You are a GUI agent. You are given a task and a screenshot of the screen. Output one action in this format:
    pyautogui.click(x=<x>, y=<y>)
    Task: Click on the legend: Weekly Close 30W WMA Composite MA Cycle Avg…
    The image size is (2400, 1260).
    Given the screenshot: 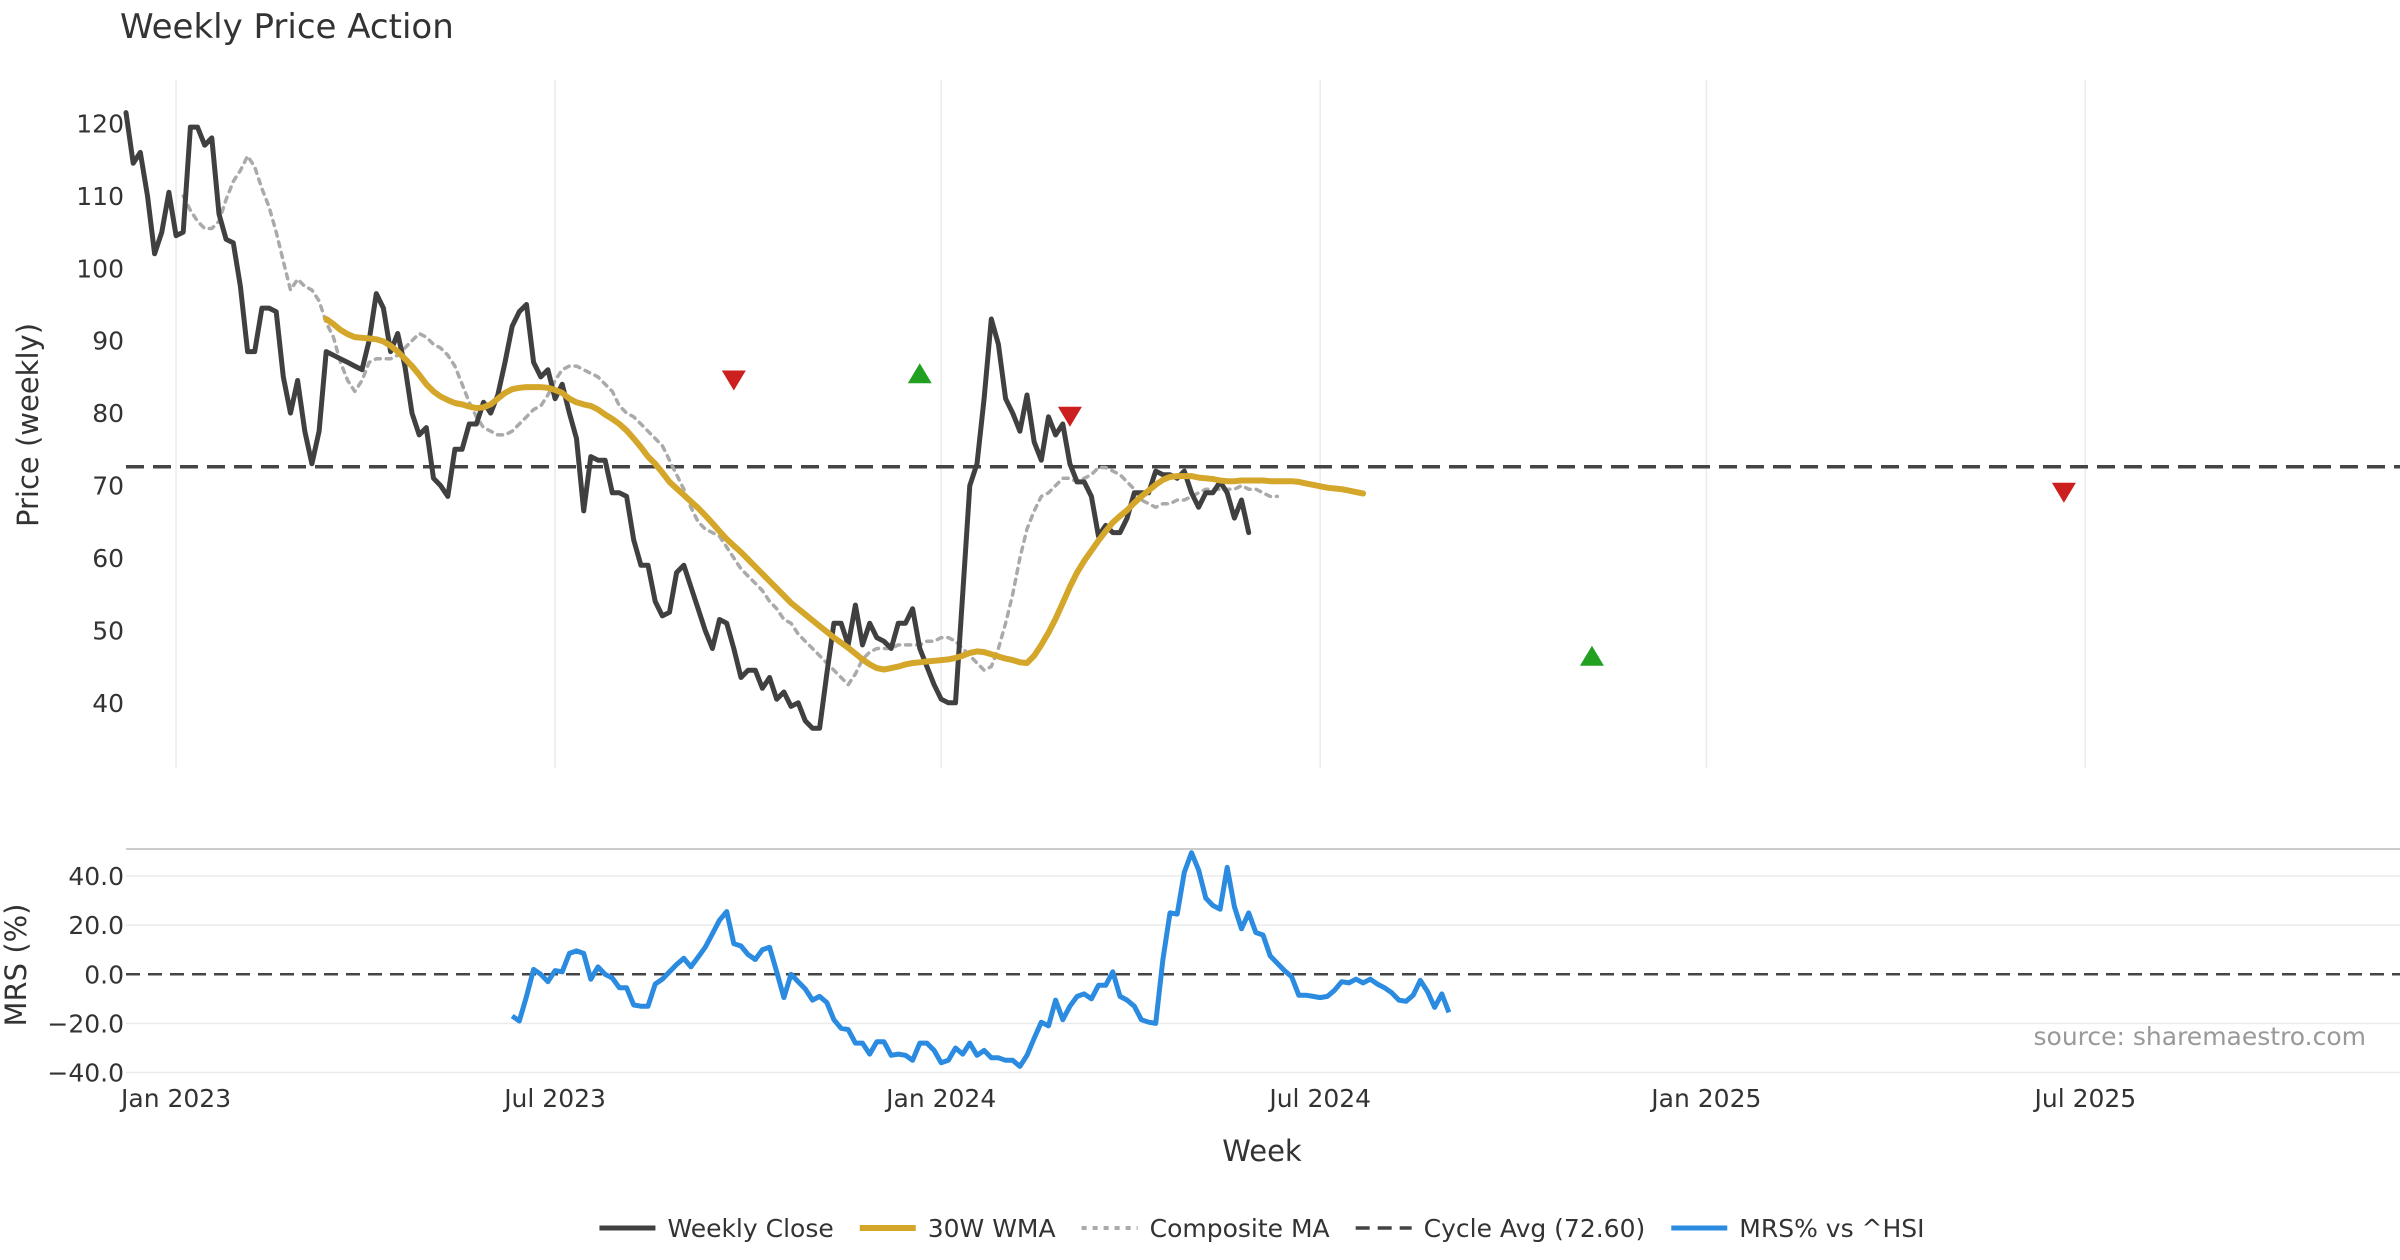 What is the action you would take?
    pyautogui.click(x=1262, y=1228)
    